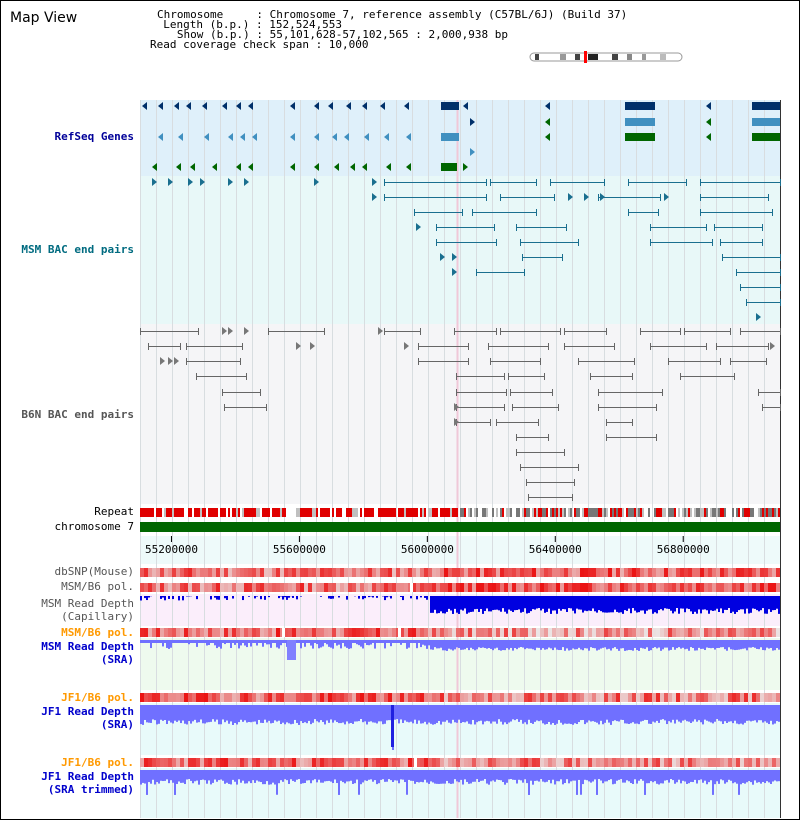 This screenshot has height=820, width=800. Describe the element at coordinates (77, 414) in the screenshot. I see `b6n-bac-end-pairs-label: B6N BAC end pairs` at that location.